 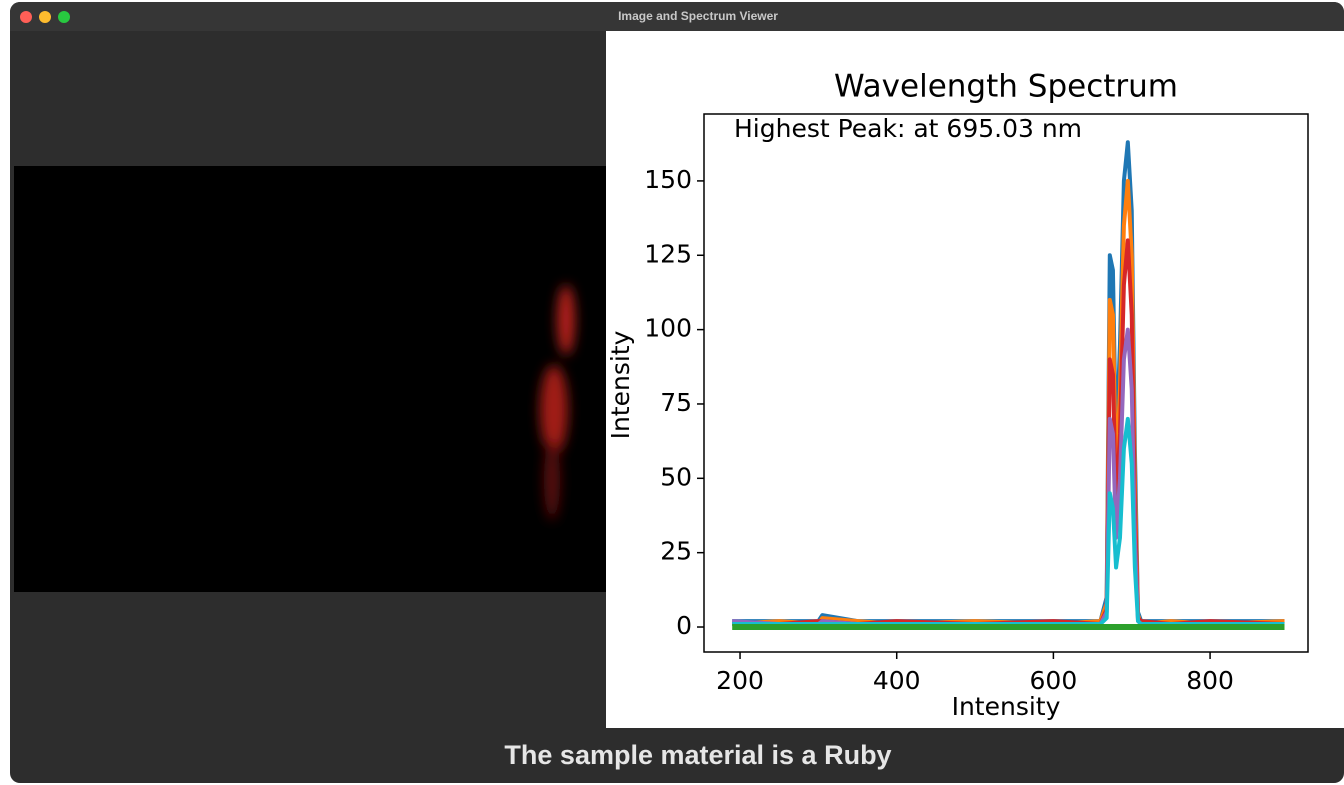 I want to click on plot-title: Wavelength Spectrum, so click(x=1006, y=87).